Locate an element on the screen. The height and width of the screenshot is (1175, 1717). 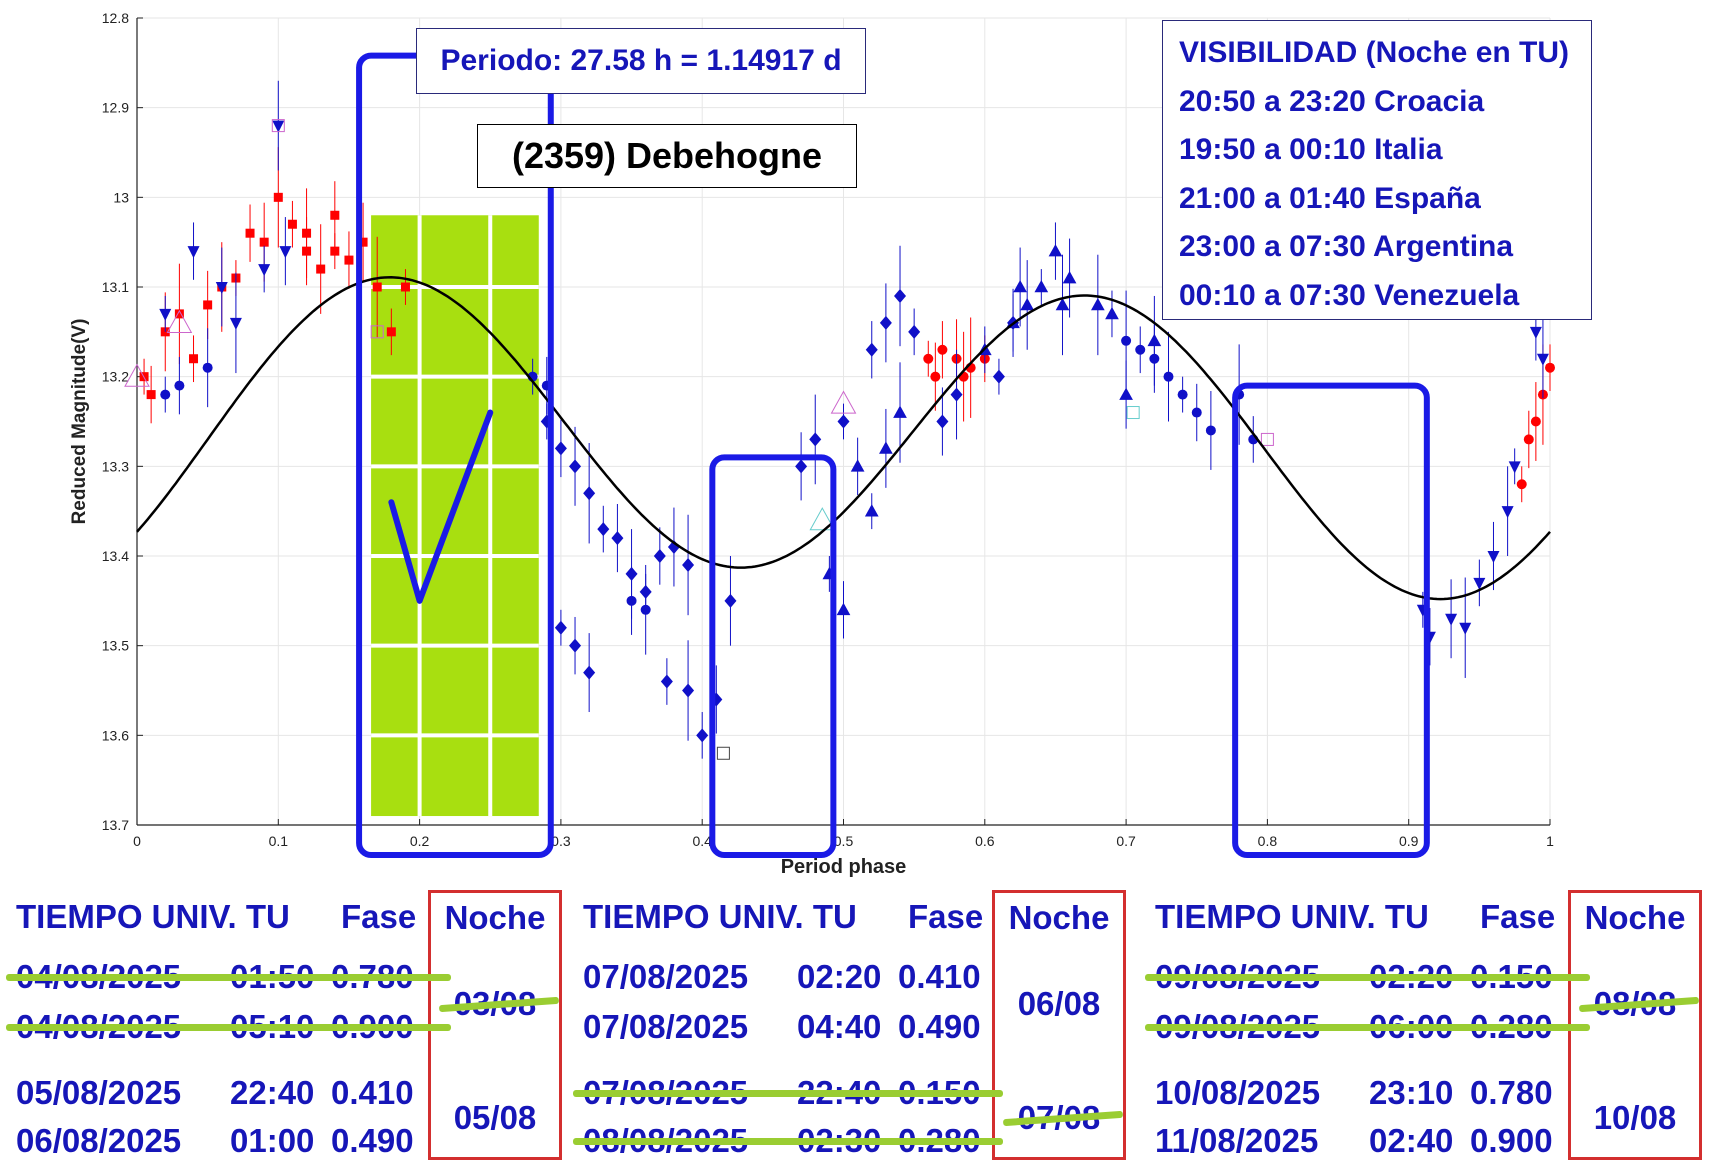
row-time: 23:10 is located at coordinates (1411, 1092).